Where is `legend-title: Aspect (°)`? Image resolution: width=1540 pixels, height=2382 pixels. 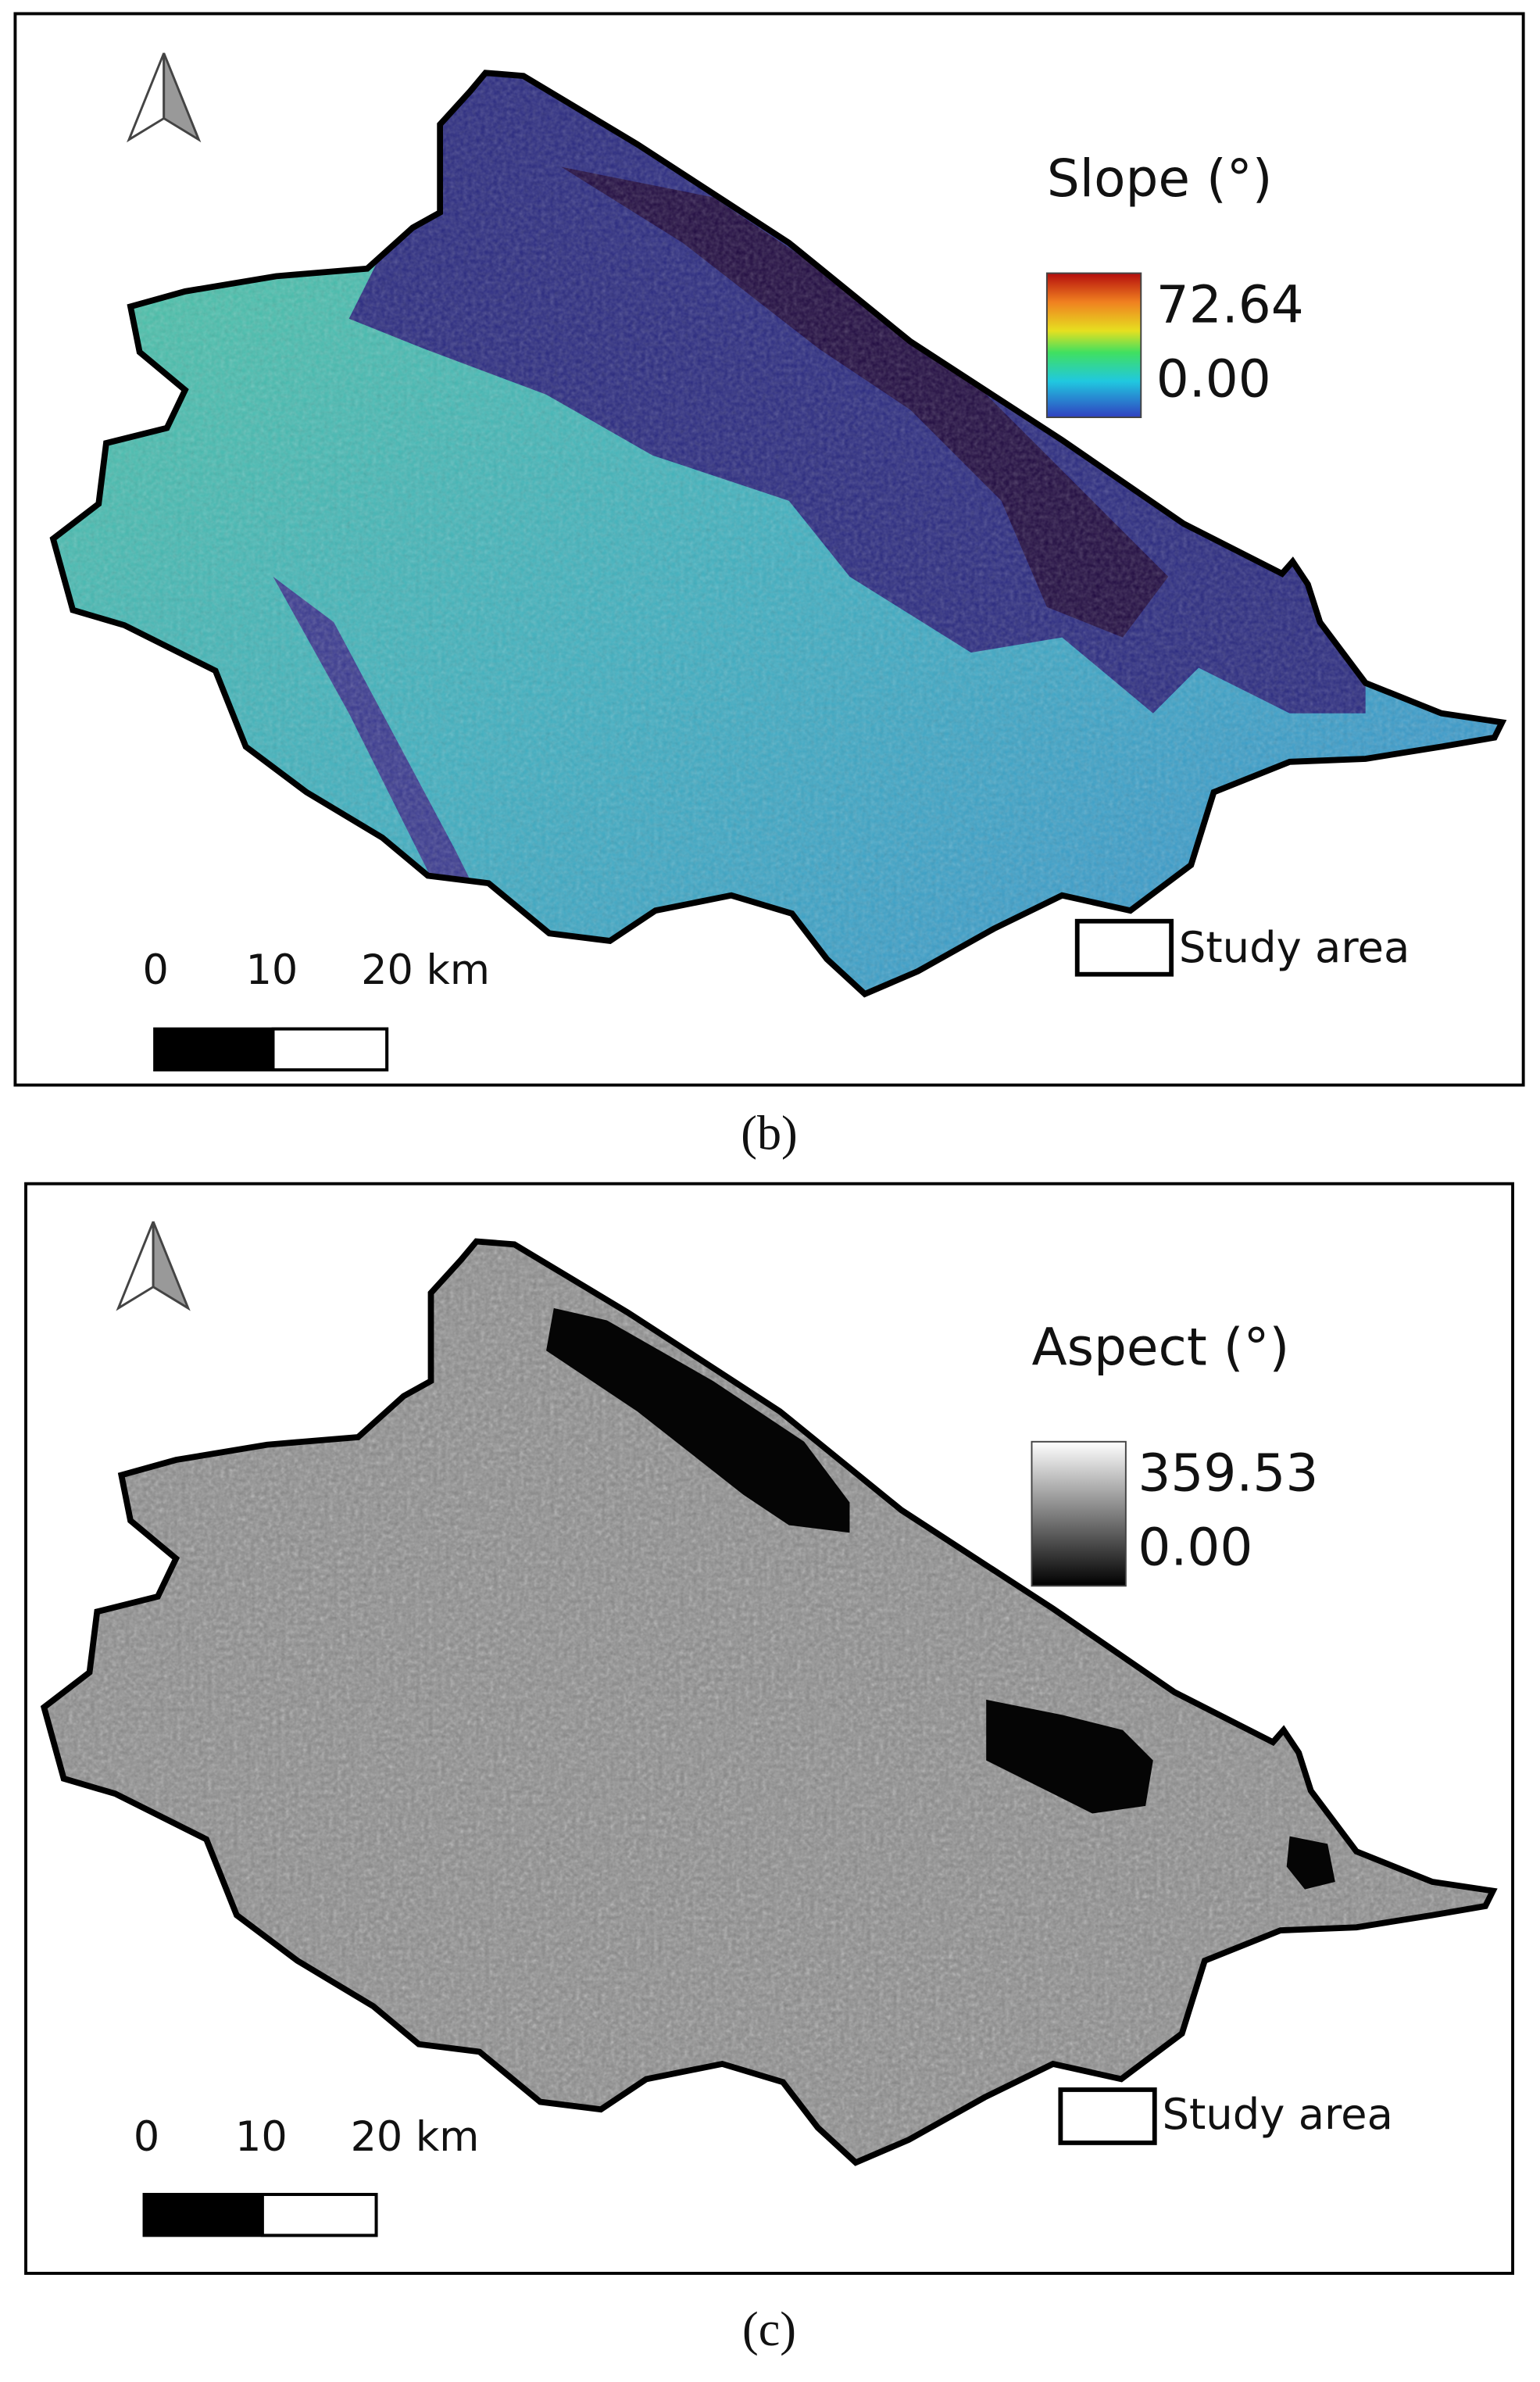
legend-title: Aspect (°) is located at coordinates (1160, 1347).